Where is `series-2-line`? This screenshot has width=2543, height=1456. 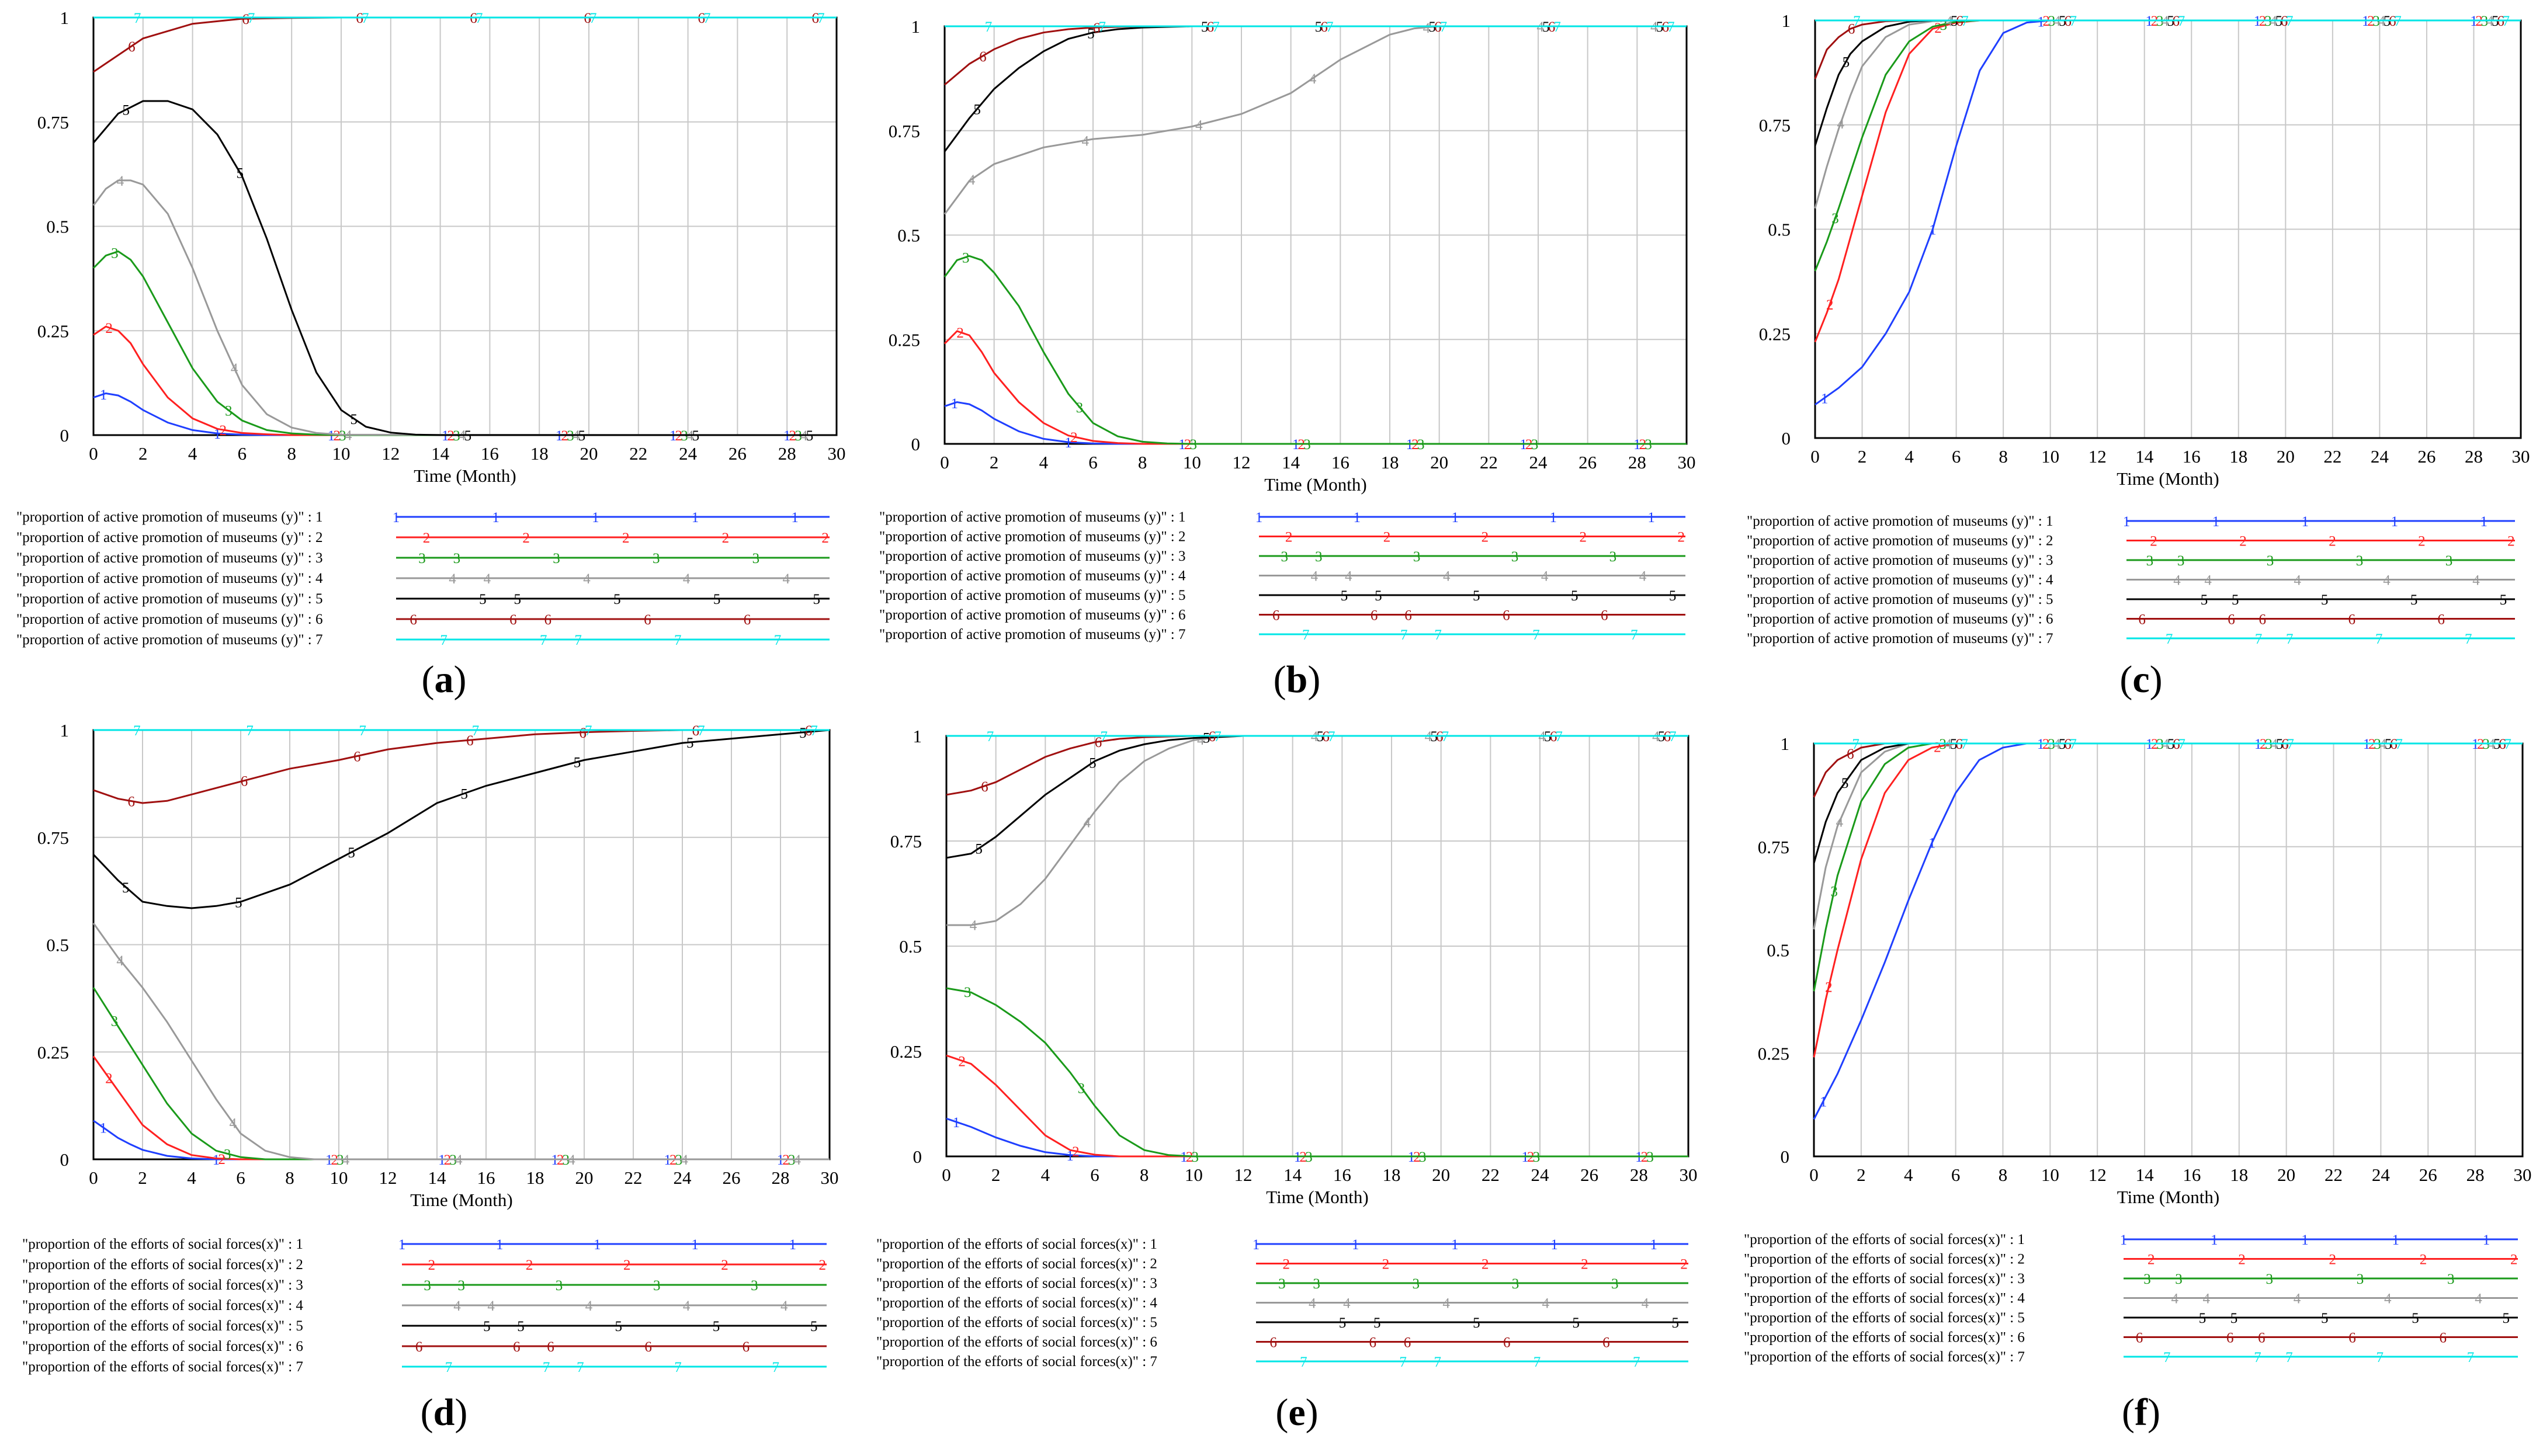
series-2-line is located at coordinates (461, 1107).